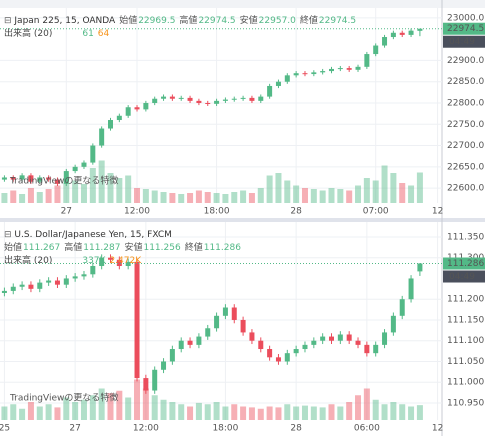 Image resolution: width=485 pixels, height=436 pixels. Describe the element at coordinates (367, 429) in the screenshot. I see `x-tick-label: 06:00` at that location.